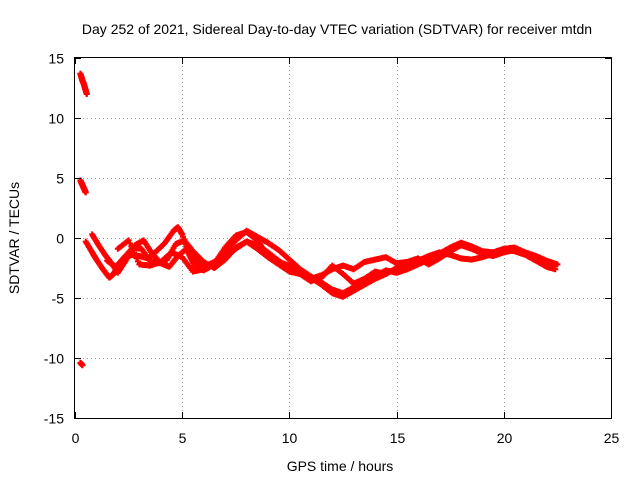 This screenshot has height=480, width=640. Describe the element at coordinates (398, 438) in the screenshot. I see `x-tick-label: 15` at that location.